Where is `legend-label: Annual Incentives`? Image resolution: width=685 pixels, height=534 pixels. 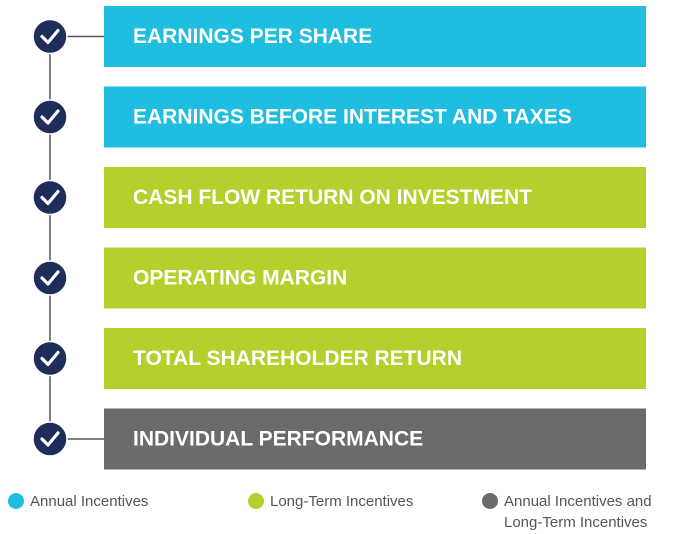
legend-label: Annual Incentives is located at coordinates (89, 501).